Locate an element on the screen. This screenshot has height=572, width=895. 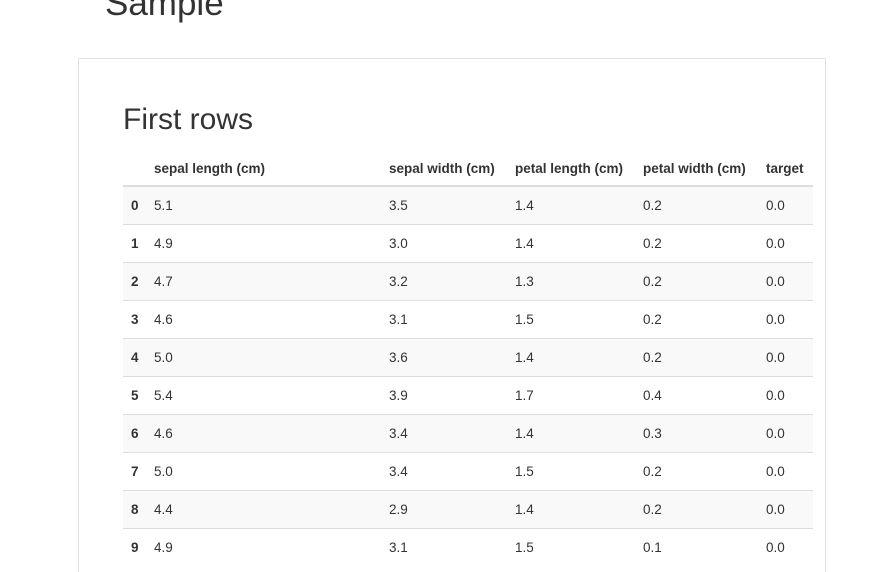
cell-sepal-width: 3.2 is located at coordinates (444, 281).